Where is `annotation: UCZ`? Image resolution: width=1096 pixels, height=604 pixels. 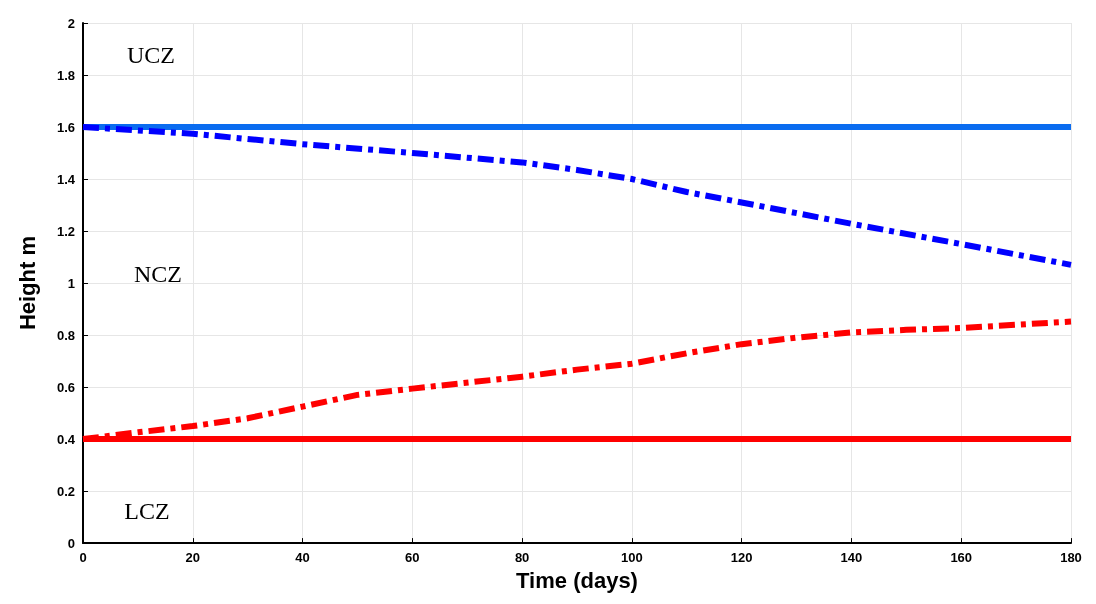
annotation: UCZ is located at coordinates (151, 55).